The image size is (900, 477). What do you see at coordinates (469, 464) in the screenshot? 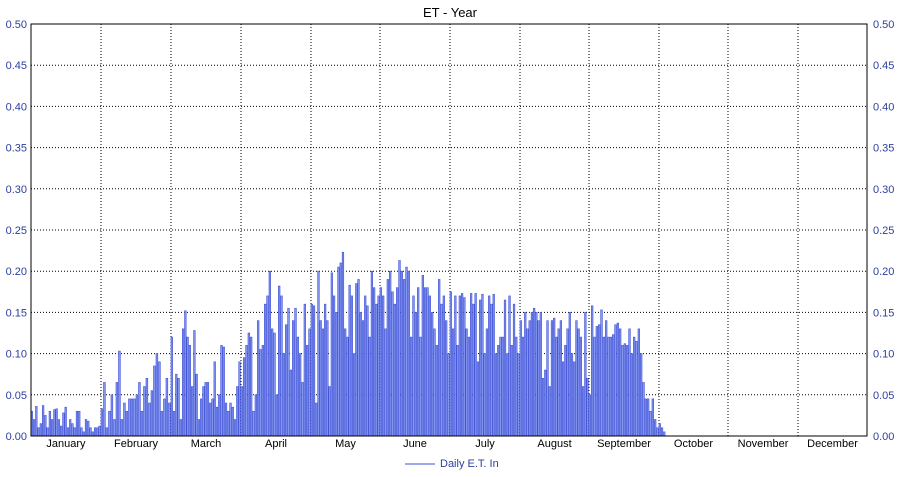
I see `legend-label: Daily E.T. In` at bounding box center [469, 464].